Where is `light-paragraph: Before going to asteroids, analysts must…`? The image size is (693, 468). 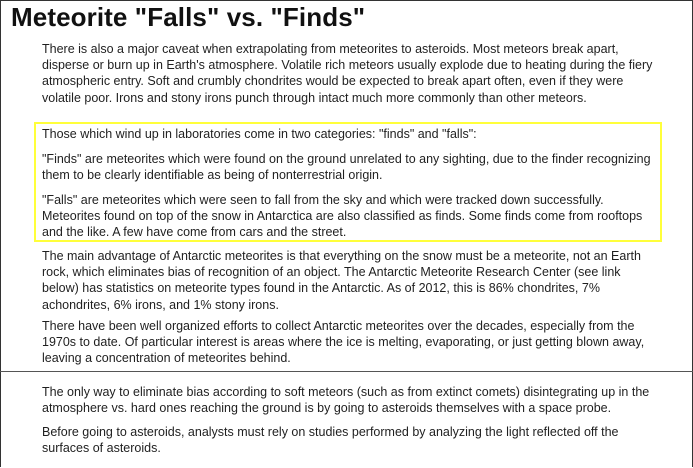
light-paragraph: Before going to asteroids, analysts must… is located at coordinates (330, 440).